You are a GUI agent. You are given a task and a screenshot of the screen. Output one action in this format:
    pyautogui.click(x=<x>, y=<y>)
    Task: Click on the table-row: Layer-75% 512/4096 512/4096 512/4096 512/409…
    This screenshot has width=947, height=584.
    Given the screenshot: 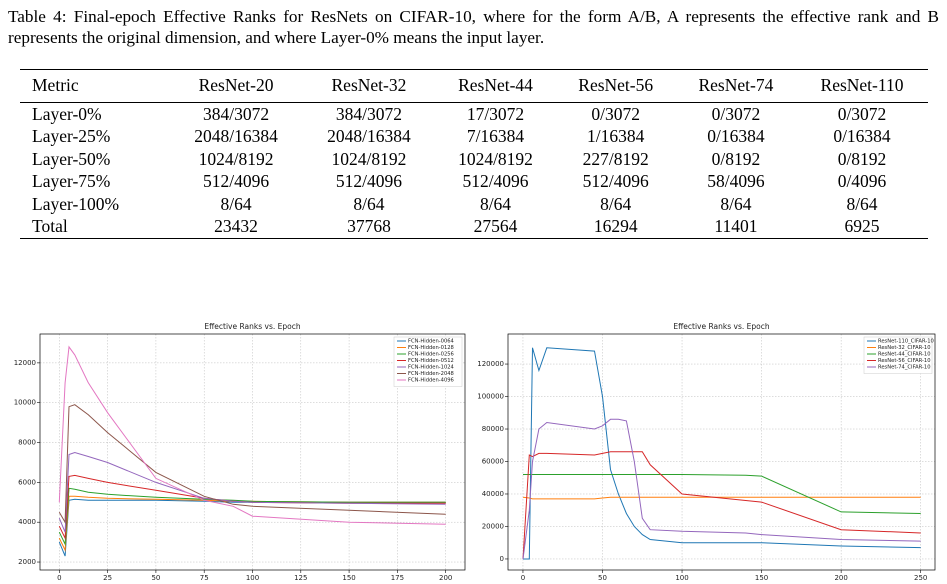 What is the action you would take?
    pyautogui.click(x=474, y=182)
    